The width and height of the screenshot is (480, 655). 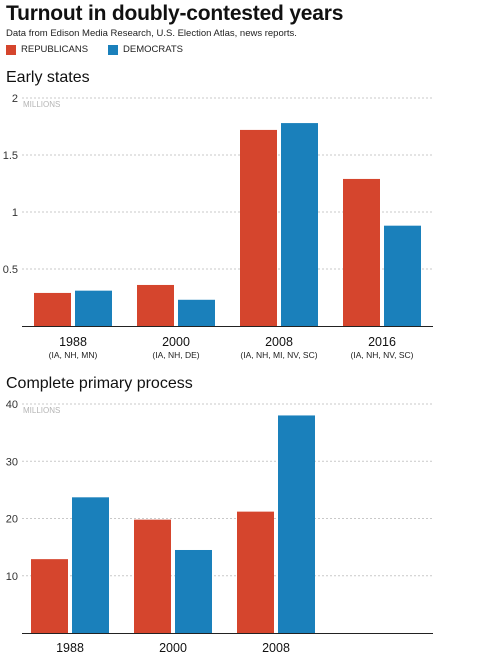 What do you see at coordinates (10, 270) in the screenshot?
I see `y-tick-label: 0.5` at bounding box center [10, 270].